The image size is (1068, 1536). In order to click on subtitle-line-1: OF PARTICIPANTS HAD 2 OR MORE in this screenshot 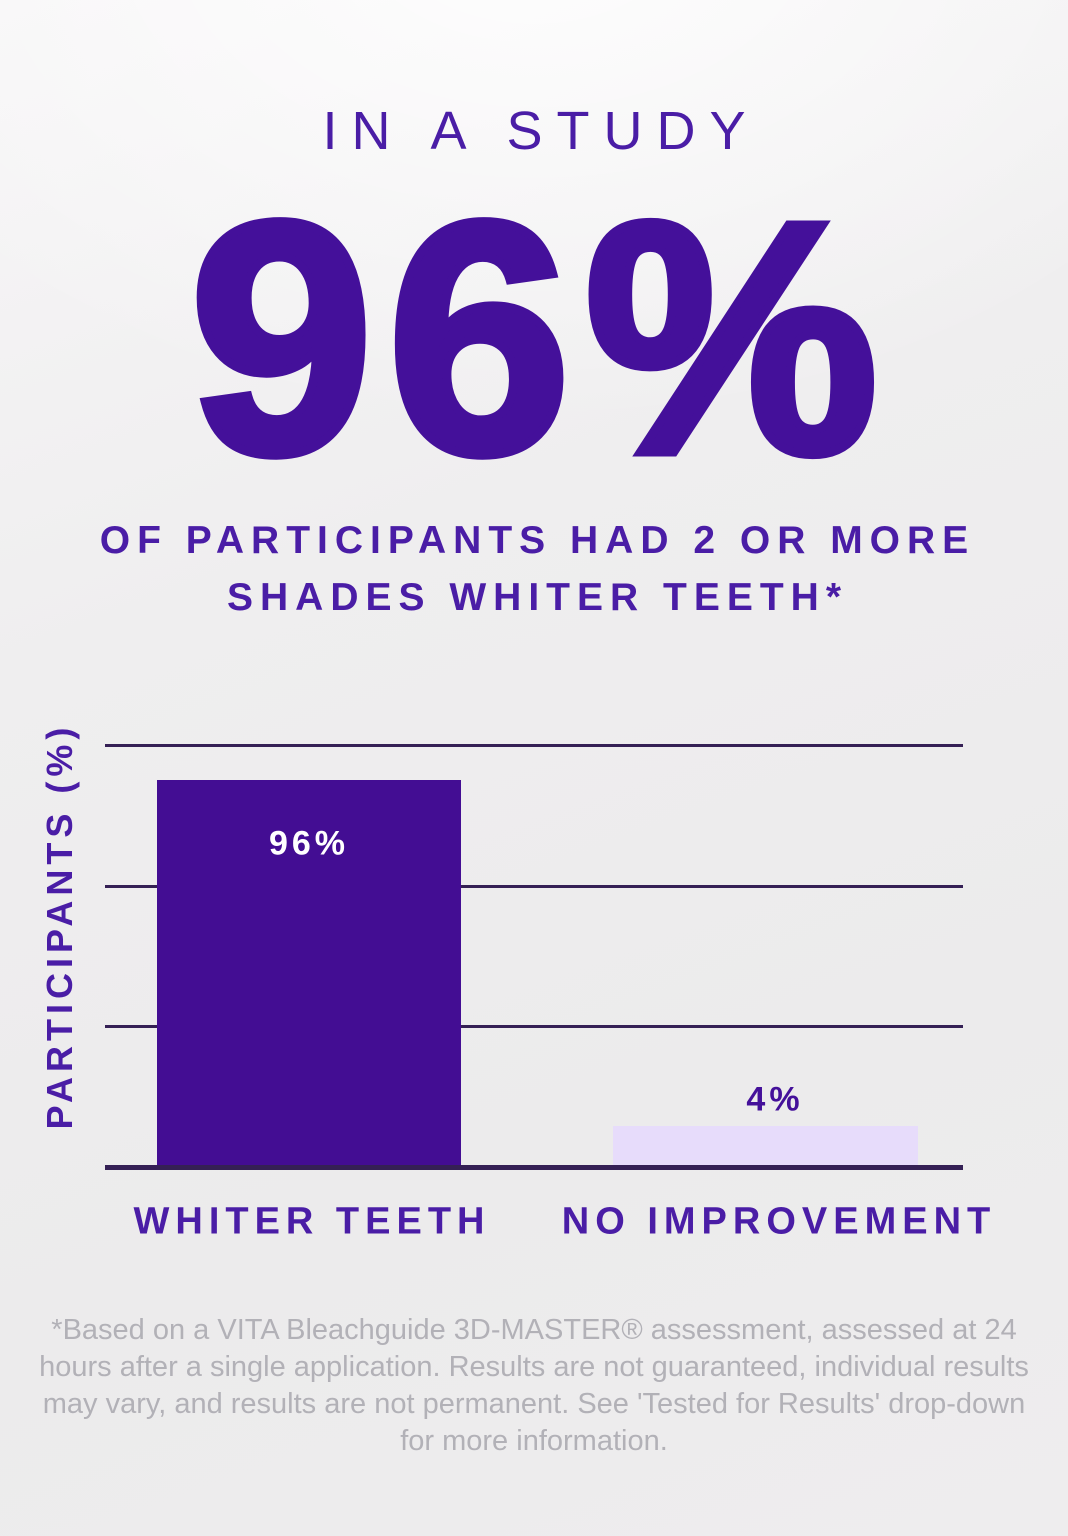, I will do `click(537, 540)`.